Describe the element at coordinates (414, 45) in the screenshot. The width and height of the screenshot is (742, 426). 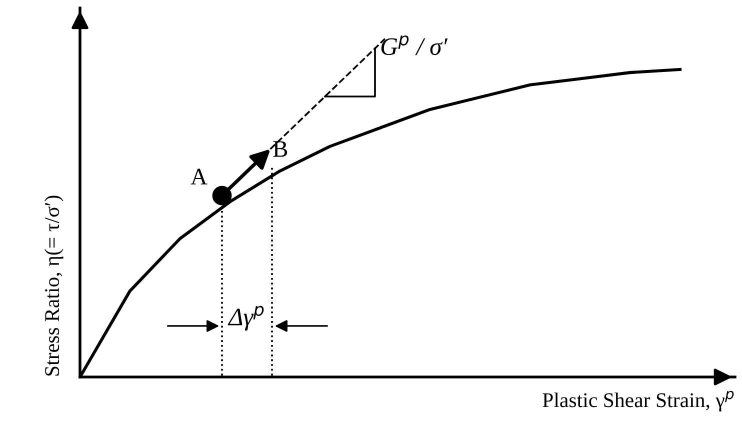
I see `text: G$^{p}$ / σ′` at that location.